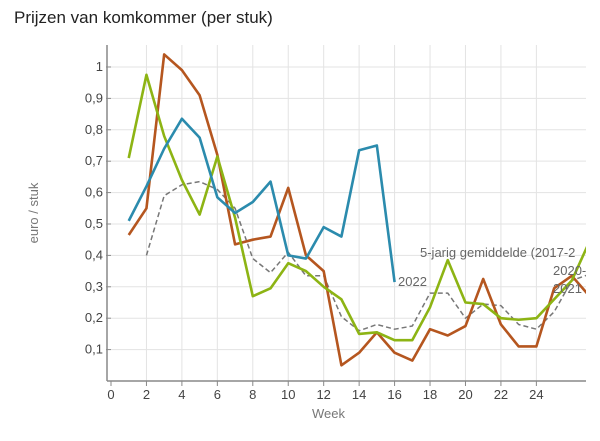 Image resolution: width=600 pixels, height=441 pixels. Describe the element at coordinates (94, 160) in the screenshot. I see `y-tick-label: 0,7` at that location.